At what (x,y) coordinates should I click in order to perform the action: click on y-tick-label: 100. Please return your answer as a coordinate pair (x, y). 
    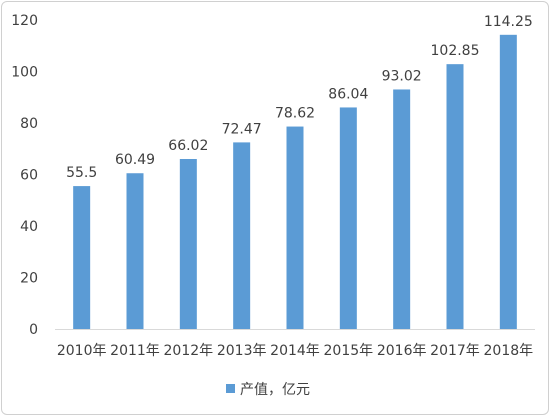
    Looking at the image, I should click on (24, 73).